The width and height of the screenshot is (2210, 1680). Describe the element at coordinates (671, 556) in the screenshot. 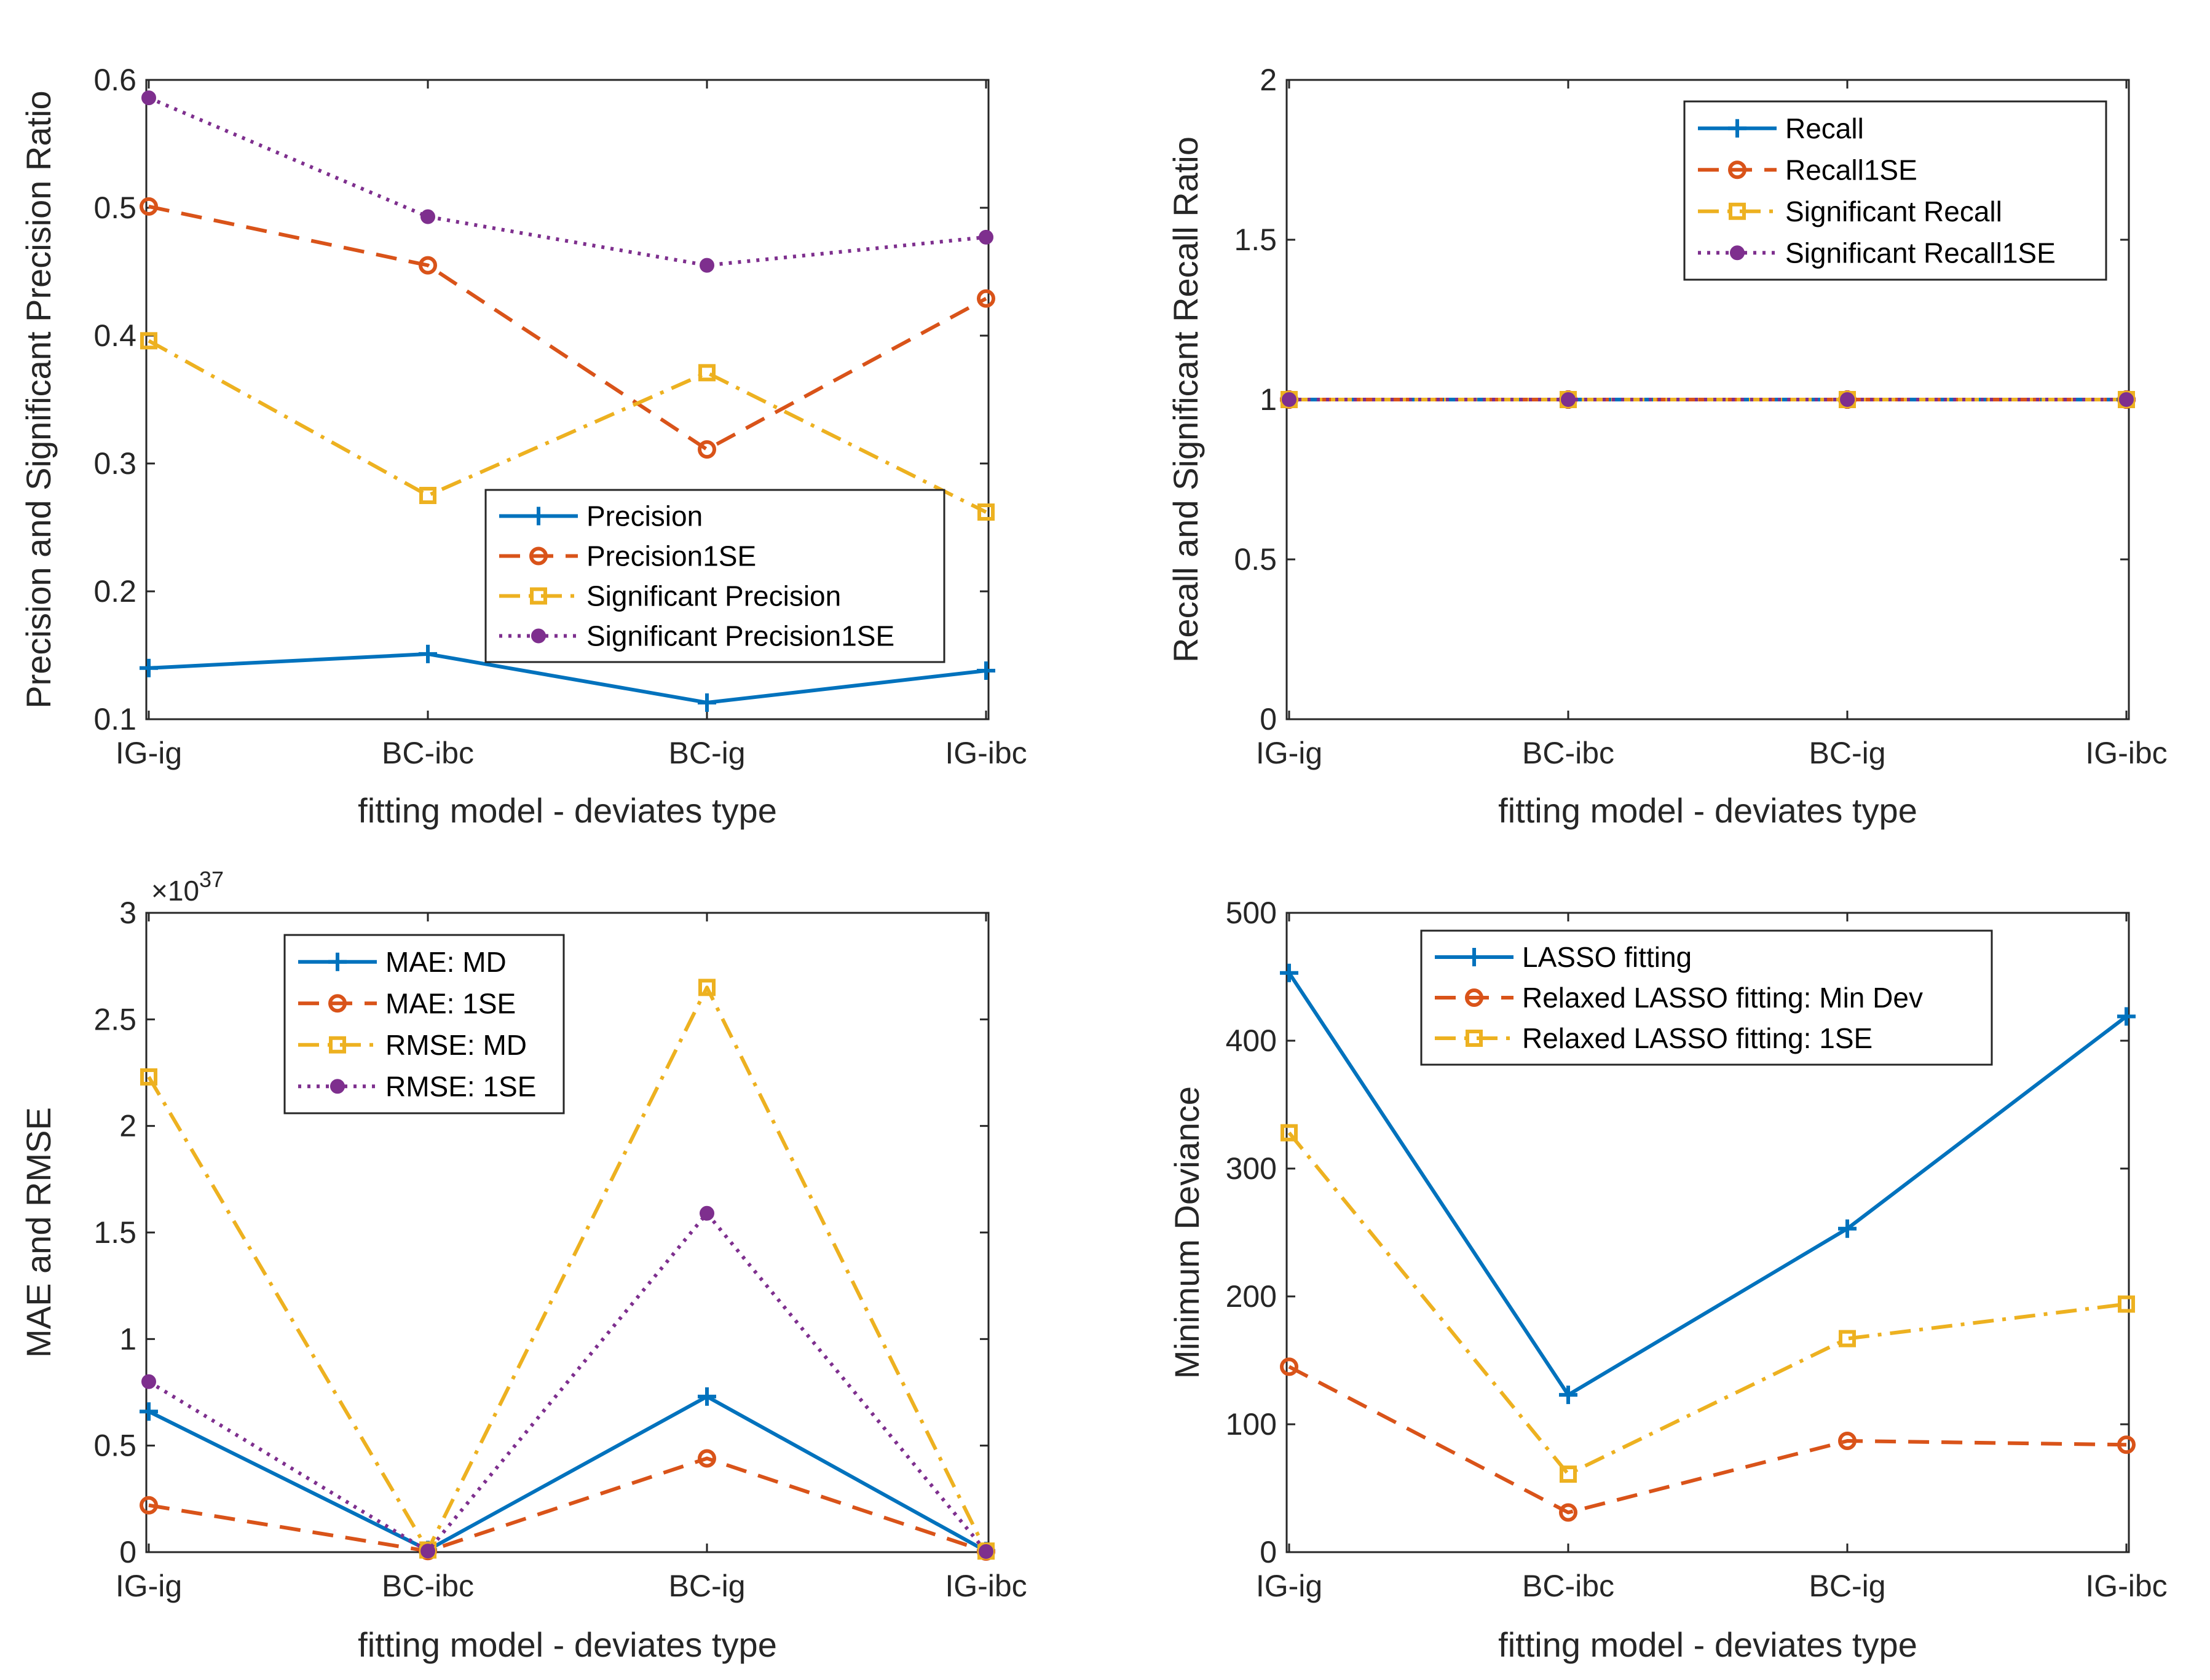

I see `legend-entry-label: Precision1SE` at that location.